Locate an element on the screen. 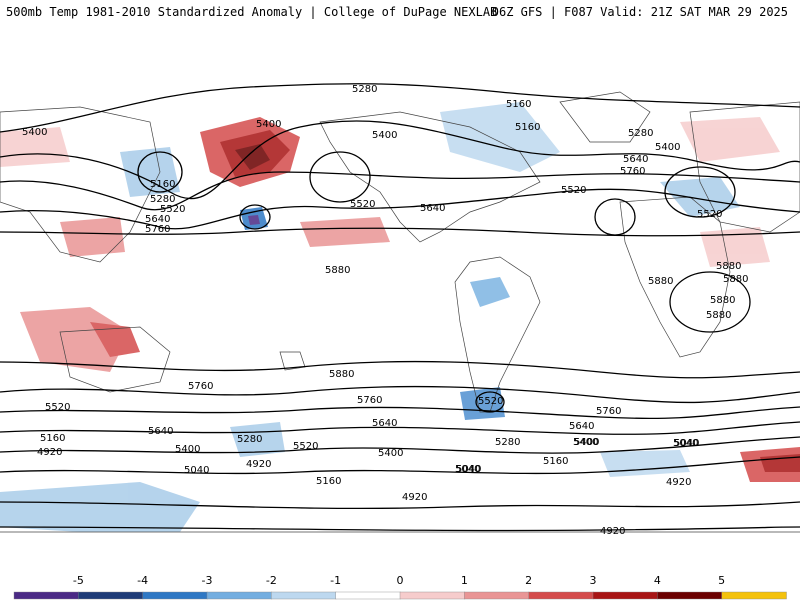  colorbar-tick-label: -3 is located at coordinates (207, 580).